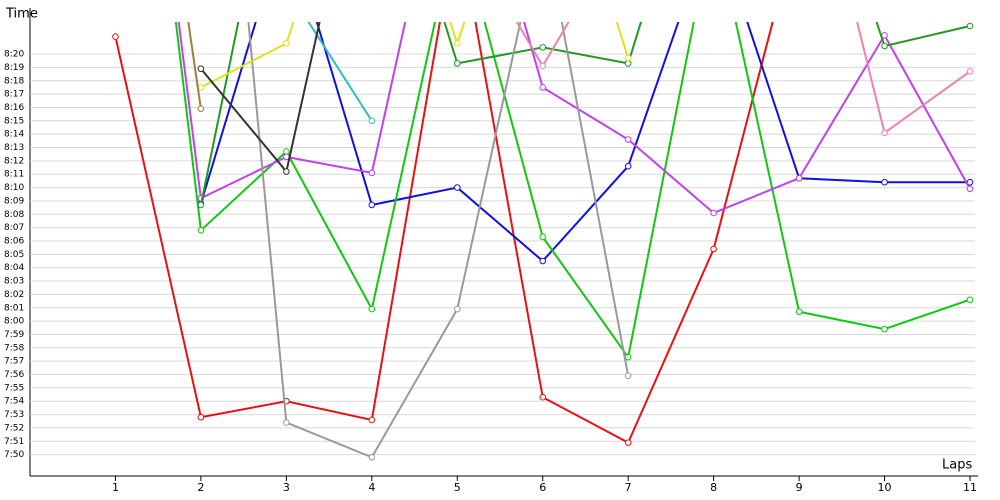 This screenshot has width=1000, height=500. I want to click on x-tick-label: 11, so click(970, 487).